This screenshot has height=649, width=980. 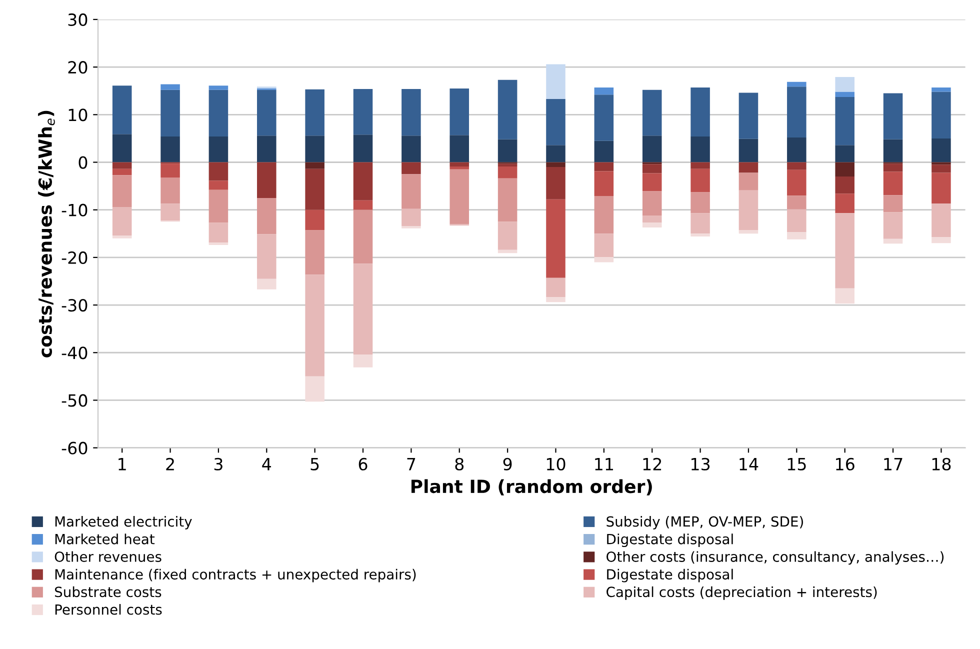 I want to click on y-tick-label: 0, so click(x=83, y=162).